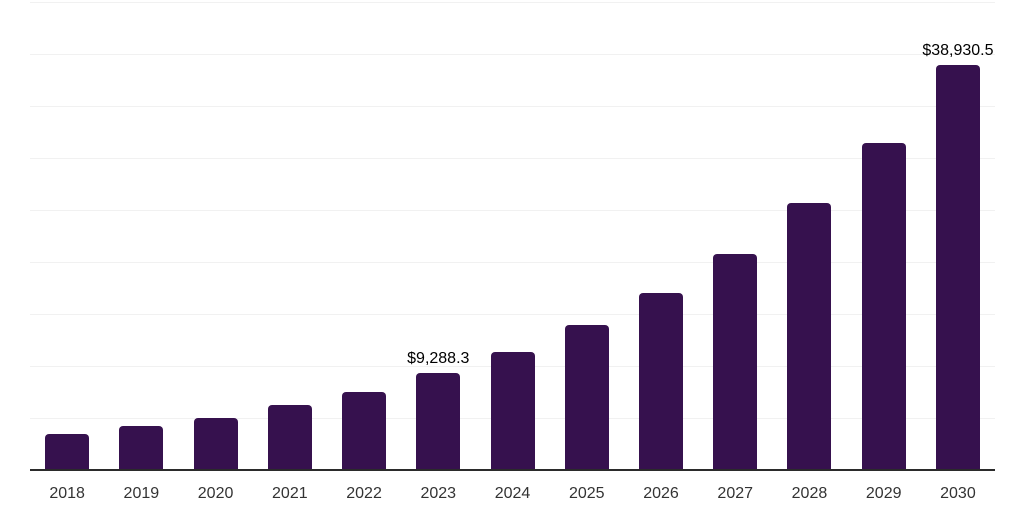 This screenshot has width=1024, height=512. What do you see at coordinates (883, 306) in the screenshot?
I see `bar-2029` at bounding box center [883, 306].